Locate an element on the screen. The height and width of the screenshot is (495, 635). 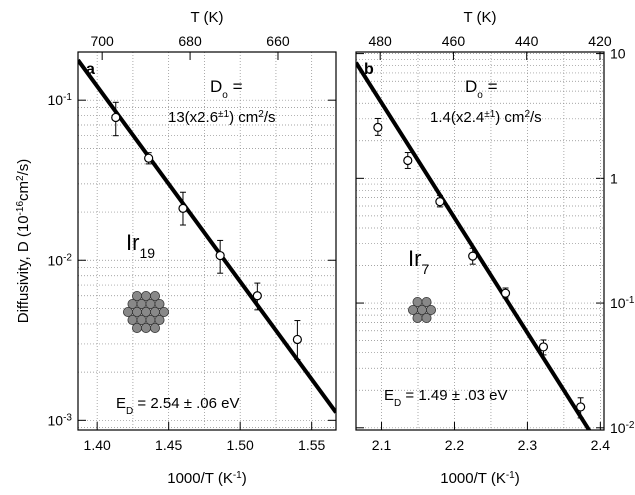
y-tick-label: 1 is located at coordinates (614, 178).